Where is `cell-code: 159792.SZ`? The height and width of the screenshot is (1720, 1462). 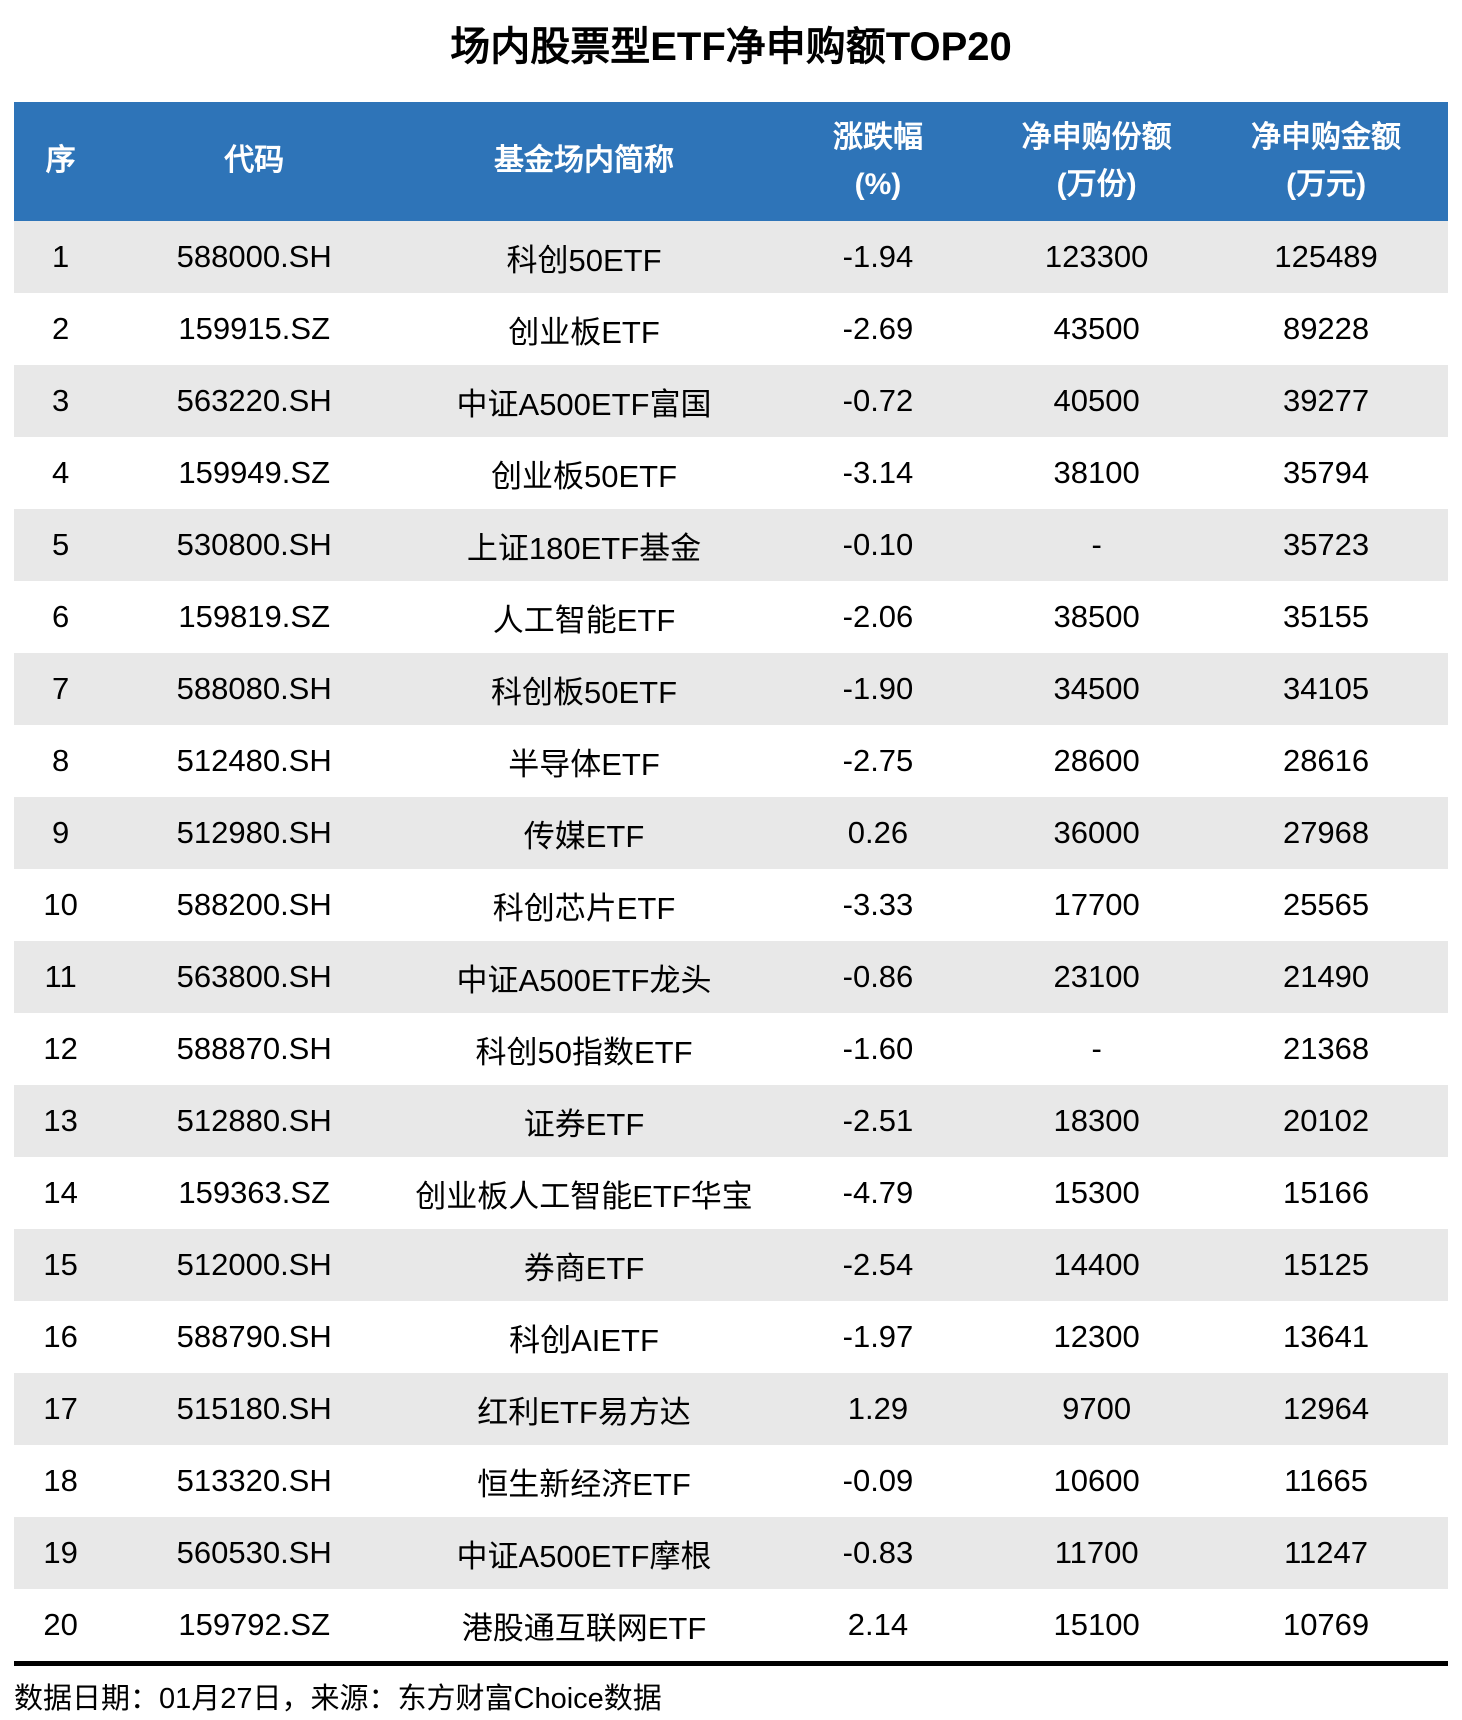 cell-code: 159792.SZ is located at coordinates (254, 1624).